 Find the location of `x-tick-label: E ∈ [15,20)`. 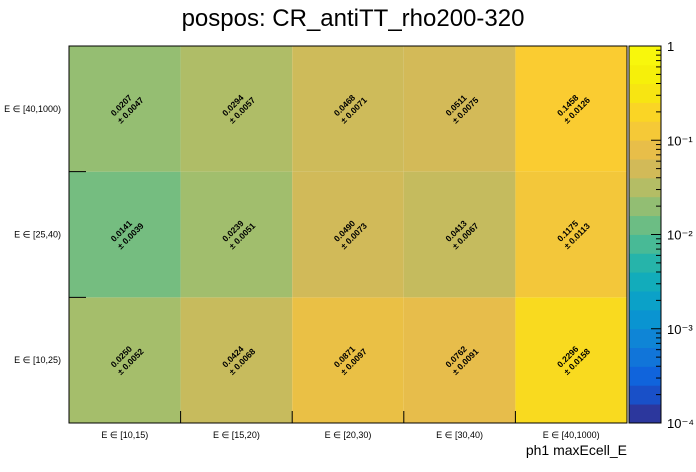

x-tick-label: E ∈ [15,20) is located at coordinates (236, 435).